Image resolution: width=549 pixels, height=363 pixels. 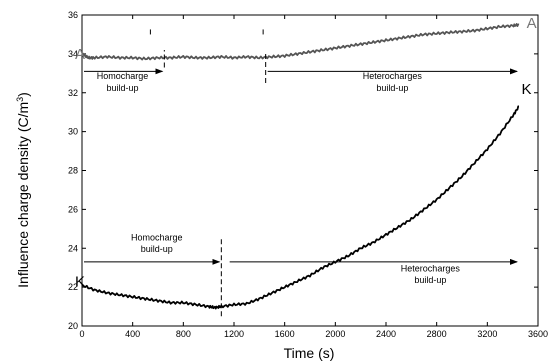 What do you see at coordinates (123, 88) in the screenshot?
I see `annotation-text-a-homo-2: build-up` at bounding box center [123, 88].